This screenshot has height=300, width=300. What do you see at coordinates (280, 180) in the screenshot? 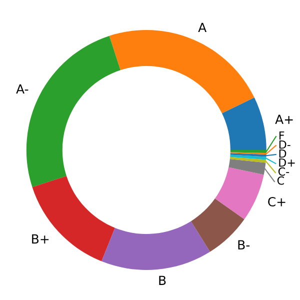
I see `slice-label: C` at bounding box center [280, 180].